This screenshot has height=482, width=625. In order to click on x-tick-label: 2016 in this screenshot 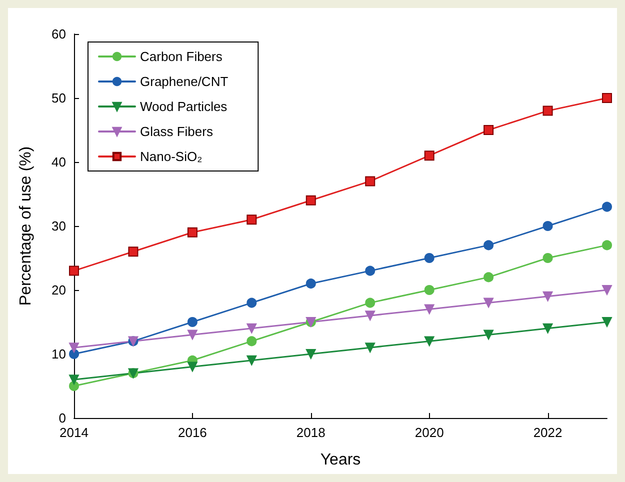, I will do `click(192, 432)`.